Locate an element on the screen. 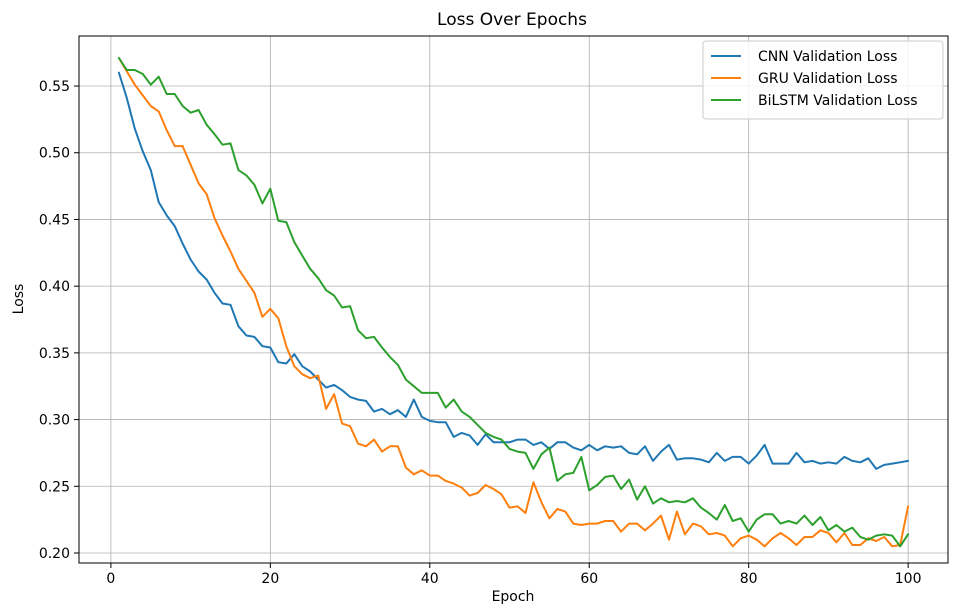  y-tick-label: 0.40 is located at coordinates (54, 287).